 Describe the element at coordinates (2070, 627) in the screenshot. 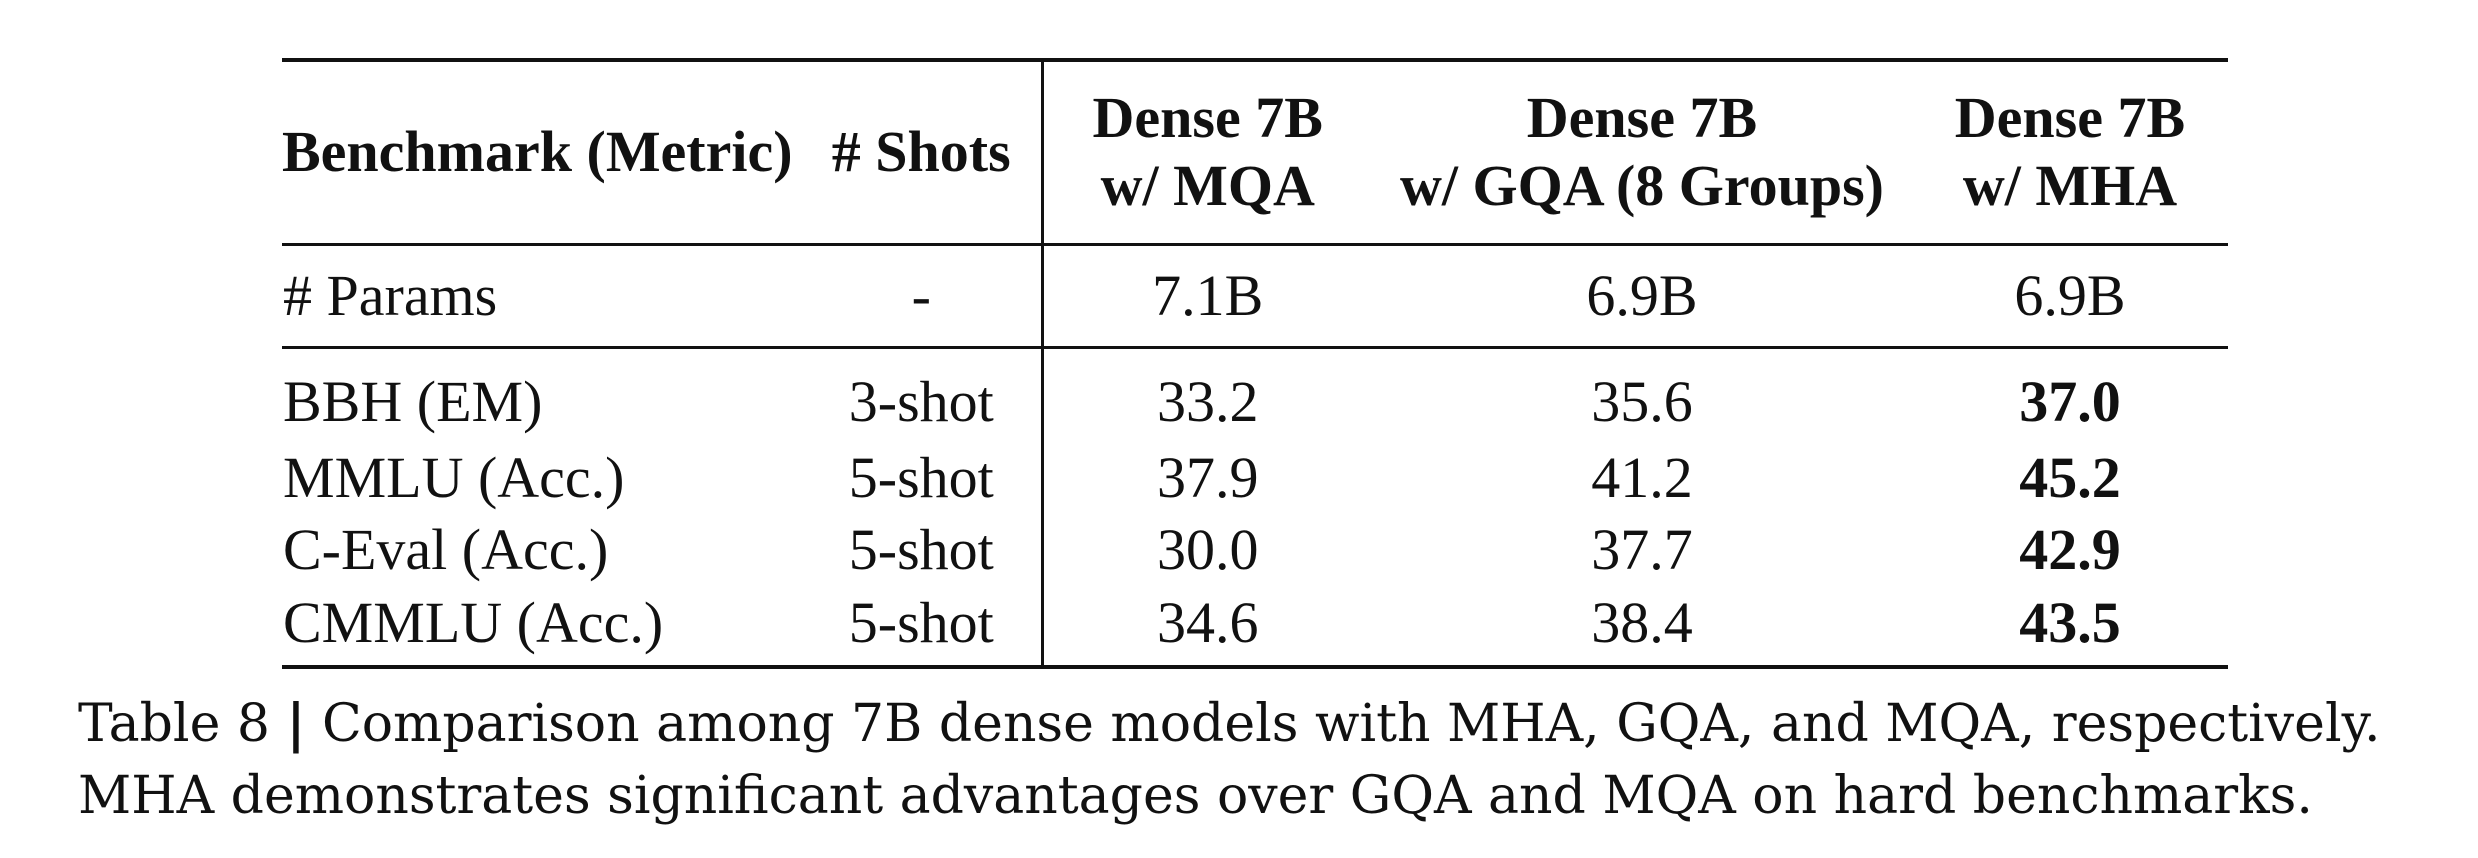

I see `row-mha-value: 43.5` at that location.